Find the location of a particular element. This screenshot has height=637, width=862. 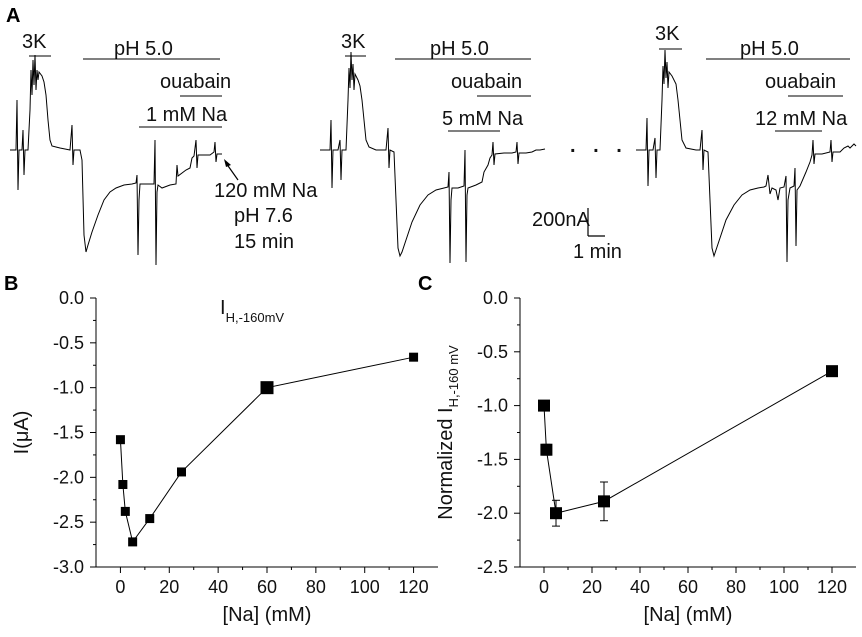

trace-2-na-label: 5 mM Na is located at coordinates (483, 119).